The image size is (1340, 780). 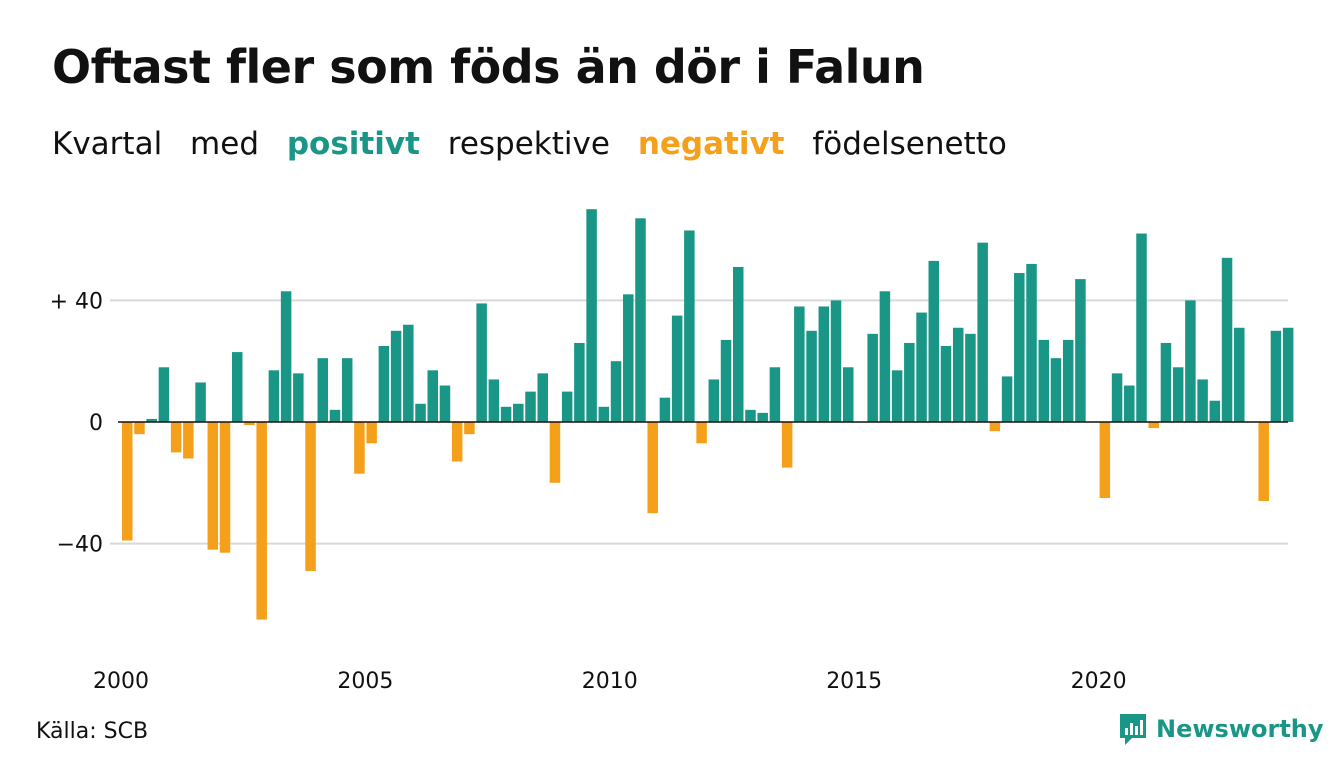 I want to click on subtitle-word: Kvartal, so click(x=107, y=144).